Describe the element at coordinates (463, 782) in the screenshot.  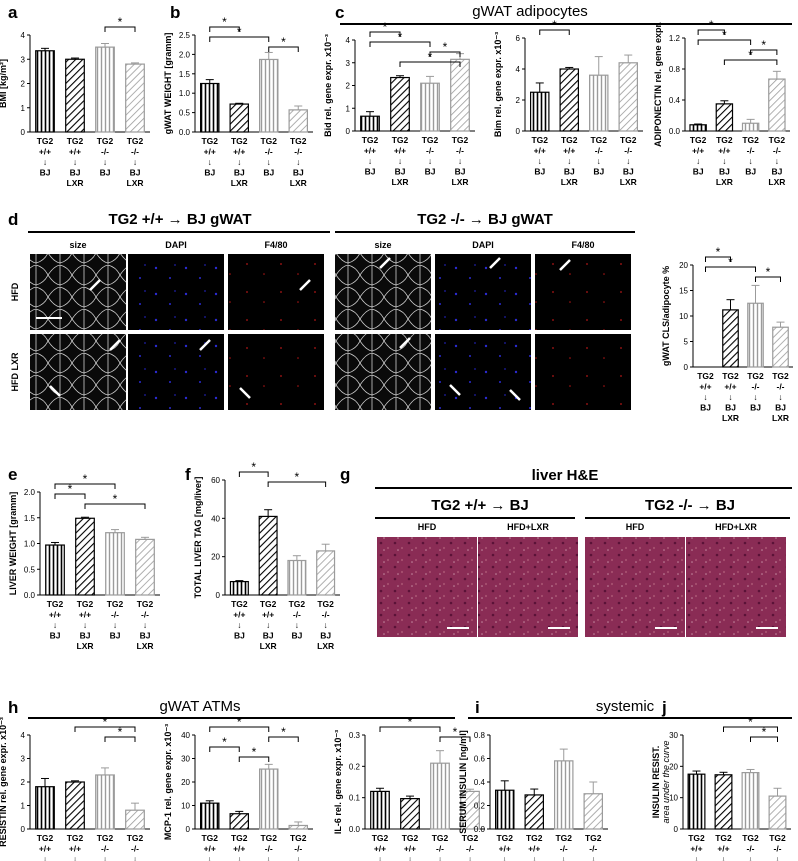
I see `y-axis-label: SERUM INSULIN [ng/ml]` at that location.